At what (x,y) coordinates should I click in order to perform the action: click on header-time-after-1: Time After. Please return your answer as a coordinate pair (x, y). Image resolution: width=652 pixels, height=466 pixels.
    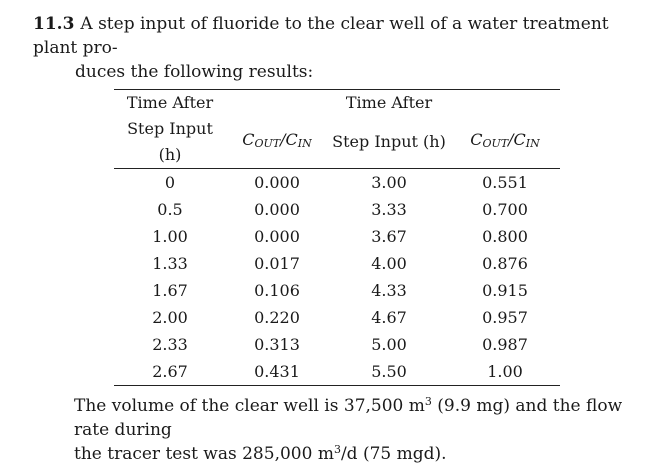
    Looking at the image, I should click on (170, 102).